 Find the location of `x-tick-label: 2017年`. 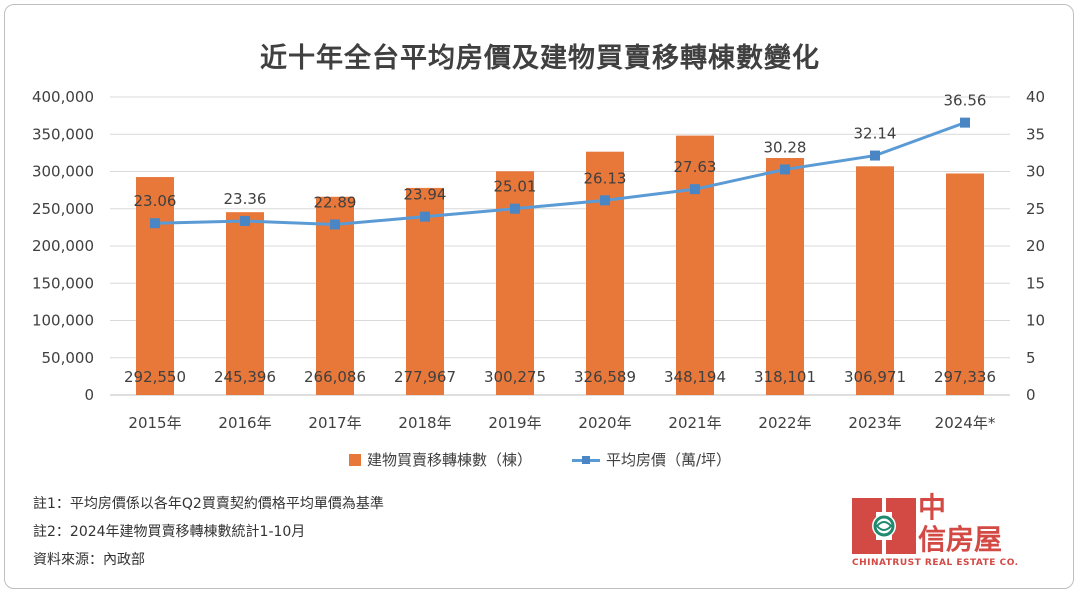

x-tick-label: 2017年 is located at coordinates (334, 423).